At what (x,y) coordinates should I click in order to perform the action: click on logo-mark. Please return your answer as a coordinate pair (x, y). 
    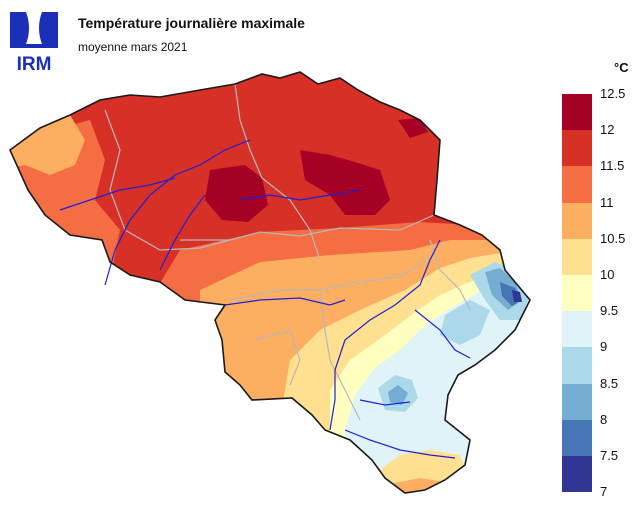
    Looking at the image, I should click on (34, 30).